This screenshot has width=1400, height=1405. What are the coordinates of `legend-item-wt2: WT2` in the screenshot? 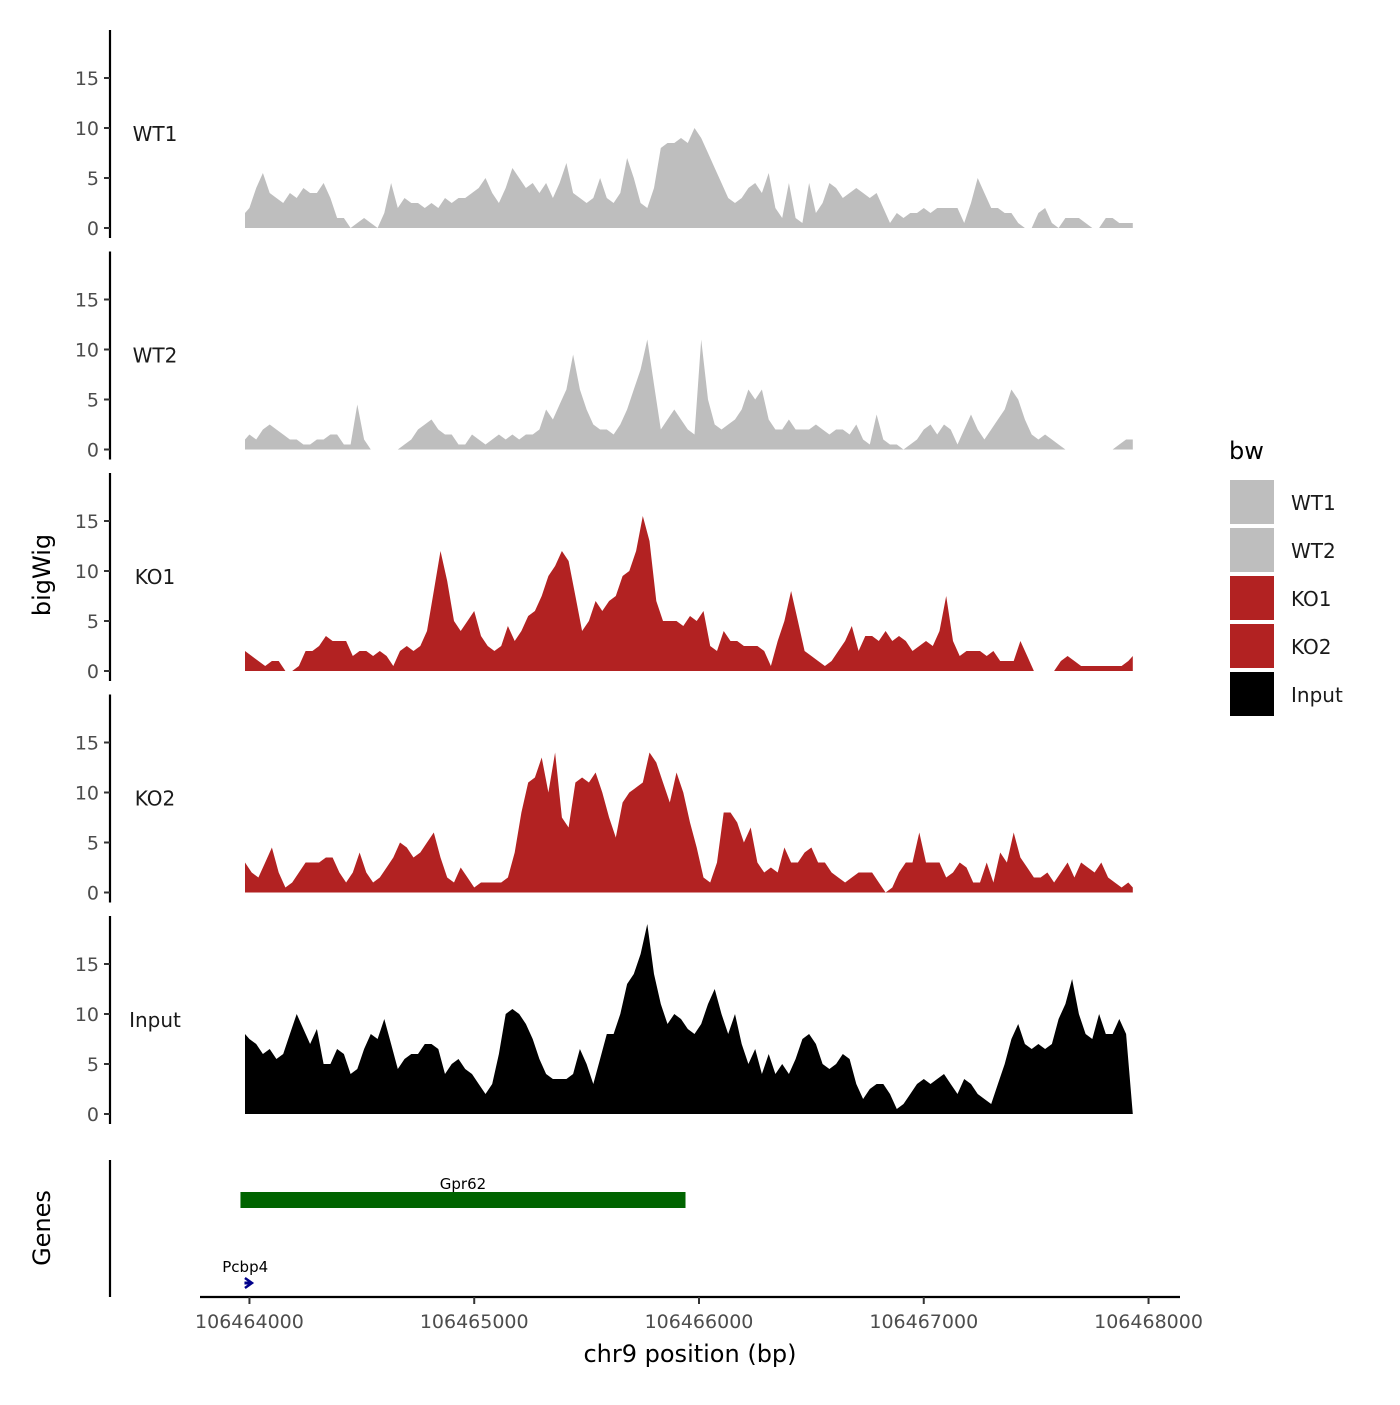 It's located at (1283, 550).